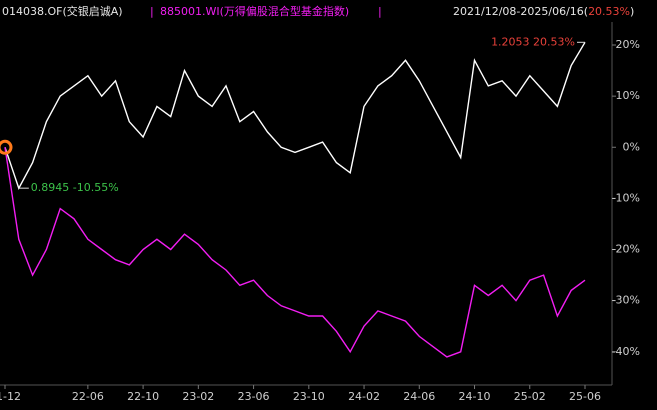 This screenshot has height=410, width=657. Describe the element at coordinates (530, 396) in the screenshot. I see `x-tick-label: 25-02` at that location.